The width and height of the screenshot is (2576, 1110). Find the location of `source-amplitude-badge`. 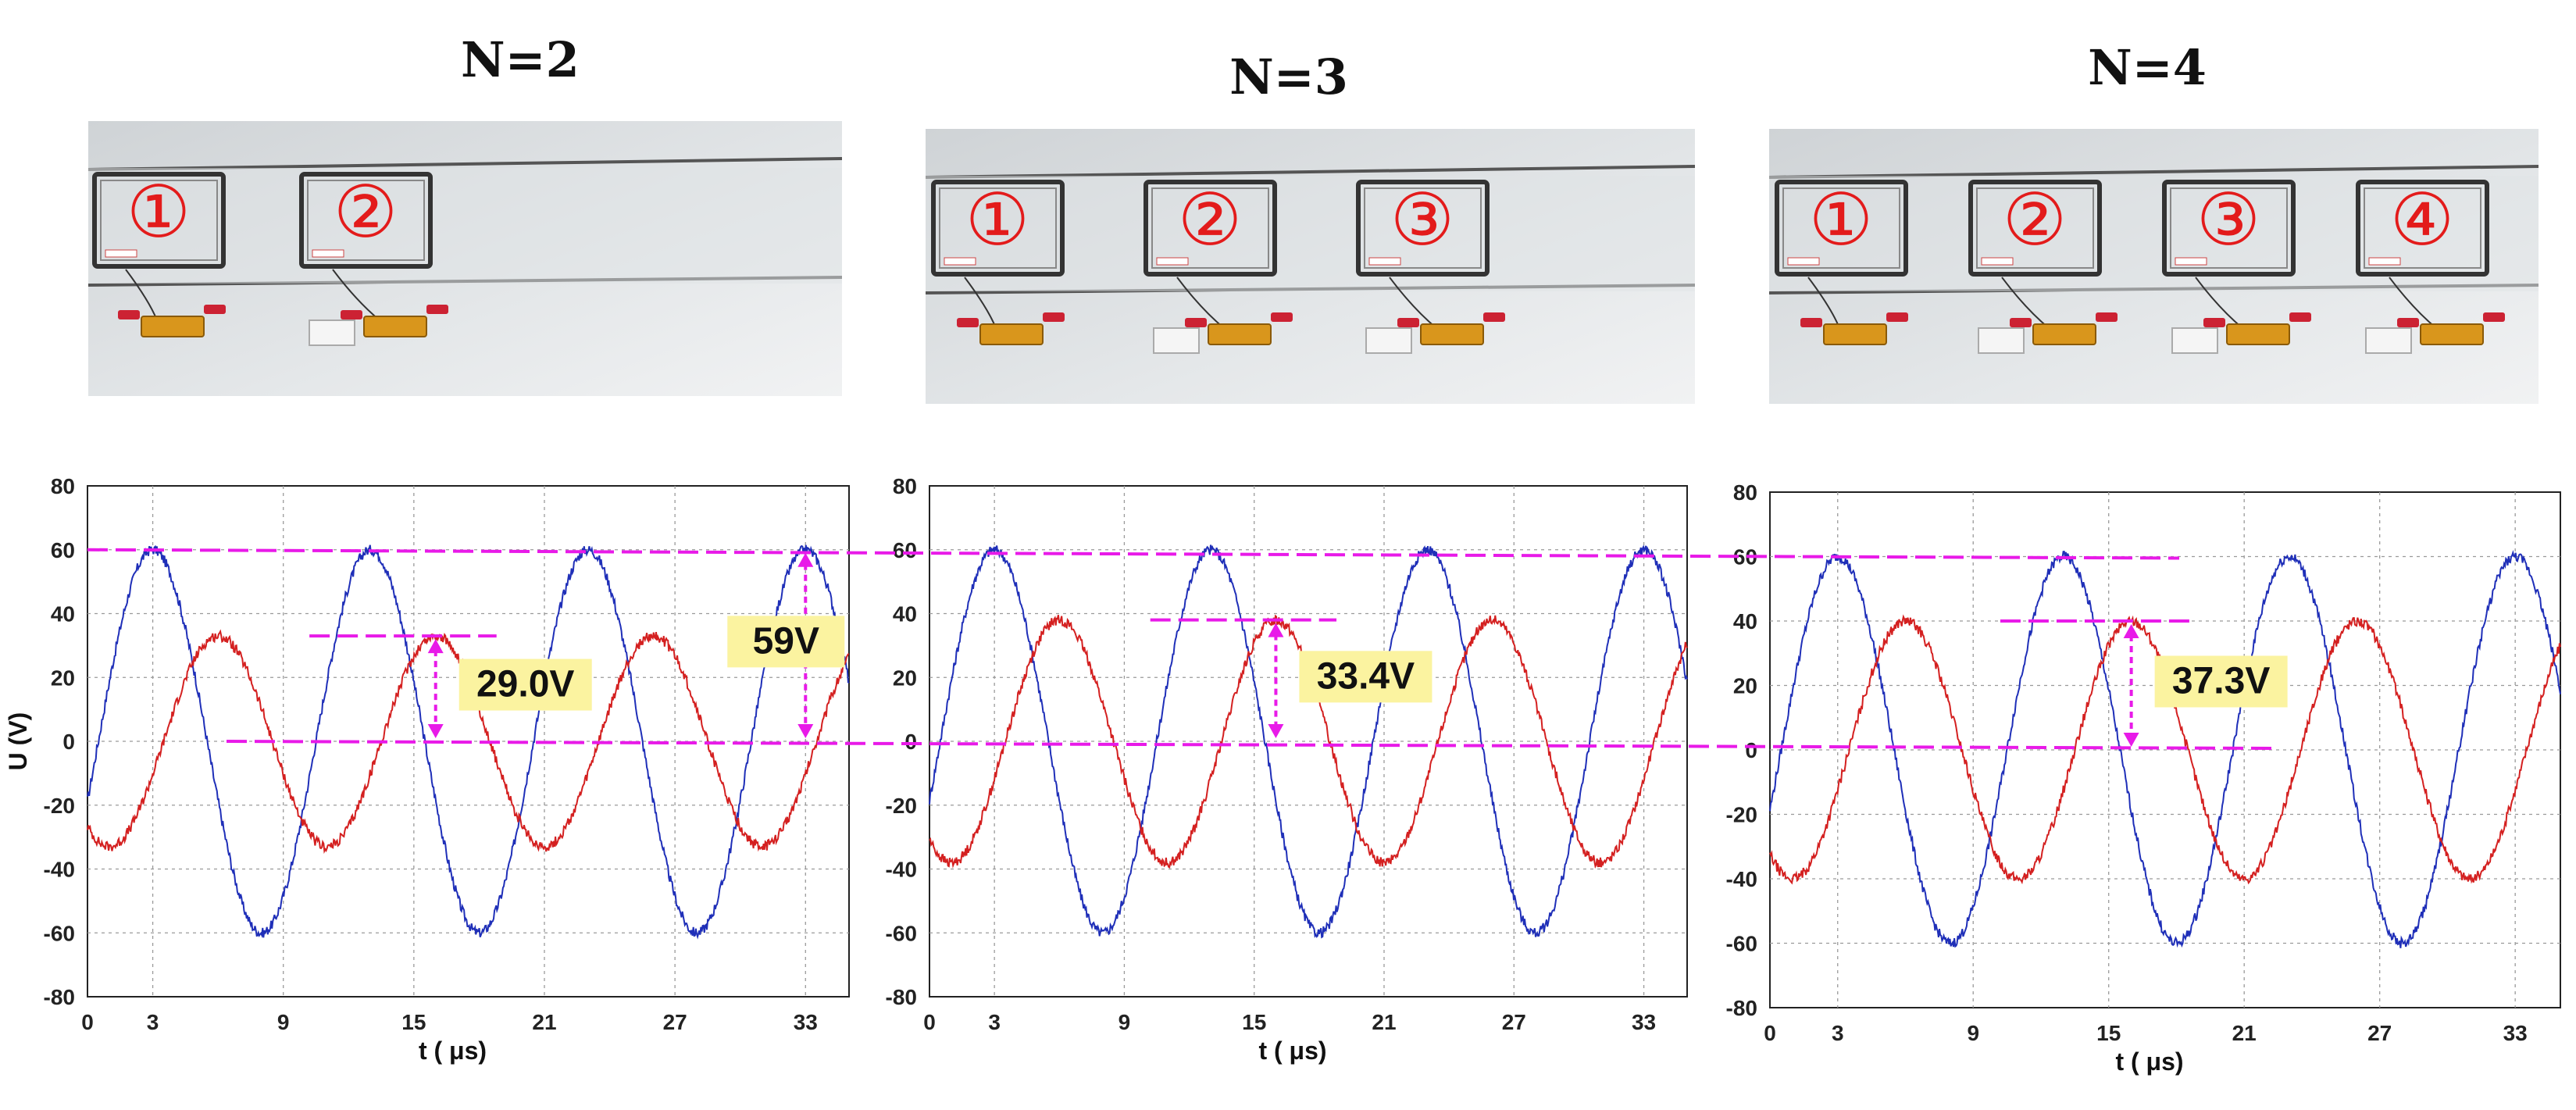

source-amplitude-badge is located at coordinates (786, 642).